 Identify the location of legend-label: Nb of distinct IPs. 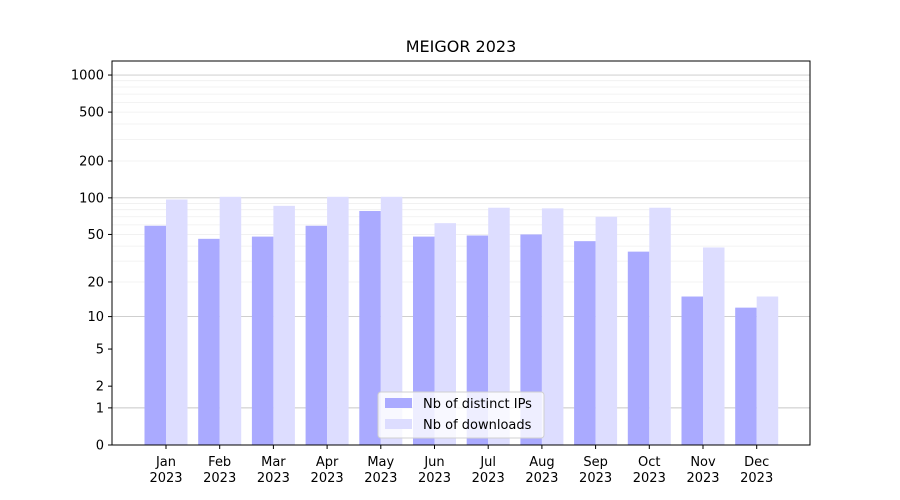
(477, 404).